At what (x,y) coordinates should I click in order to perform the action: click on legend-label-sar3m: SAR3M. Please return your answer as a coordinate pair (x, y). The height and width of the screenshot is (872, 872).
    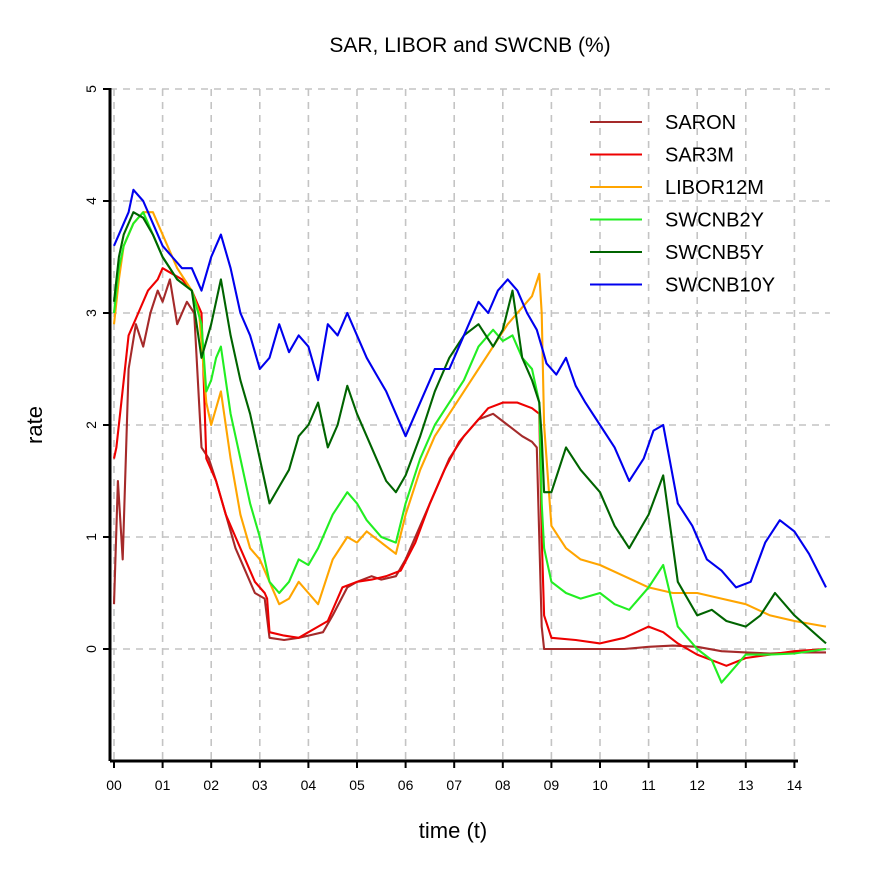
    Looking at the image, I should click on (699, 156).